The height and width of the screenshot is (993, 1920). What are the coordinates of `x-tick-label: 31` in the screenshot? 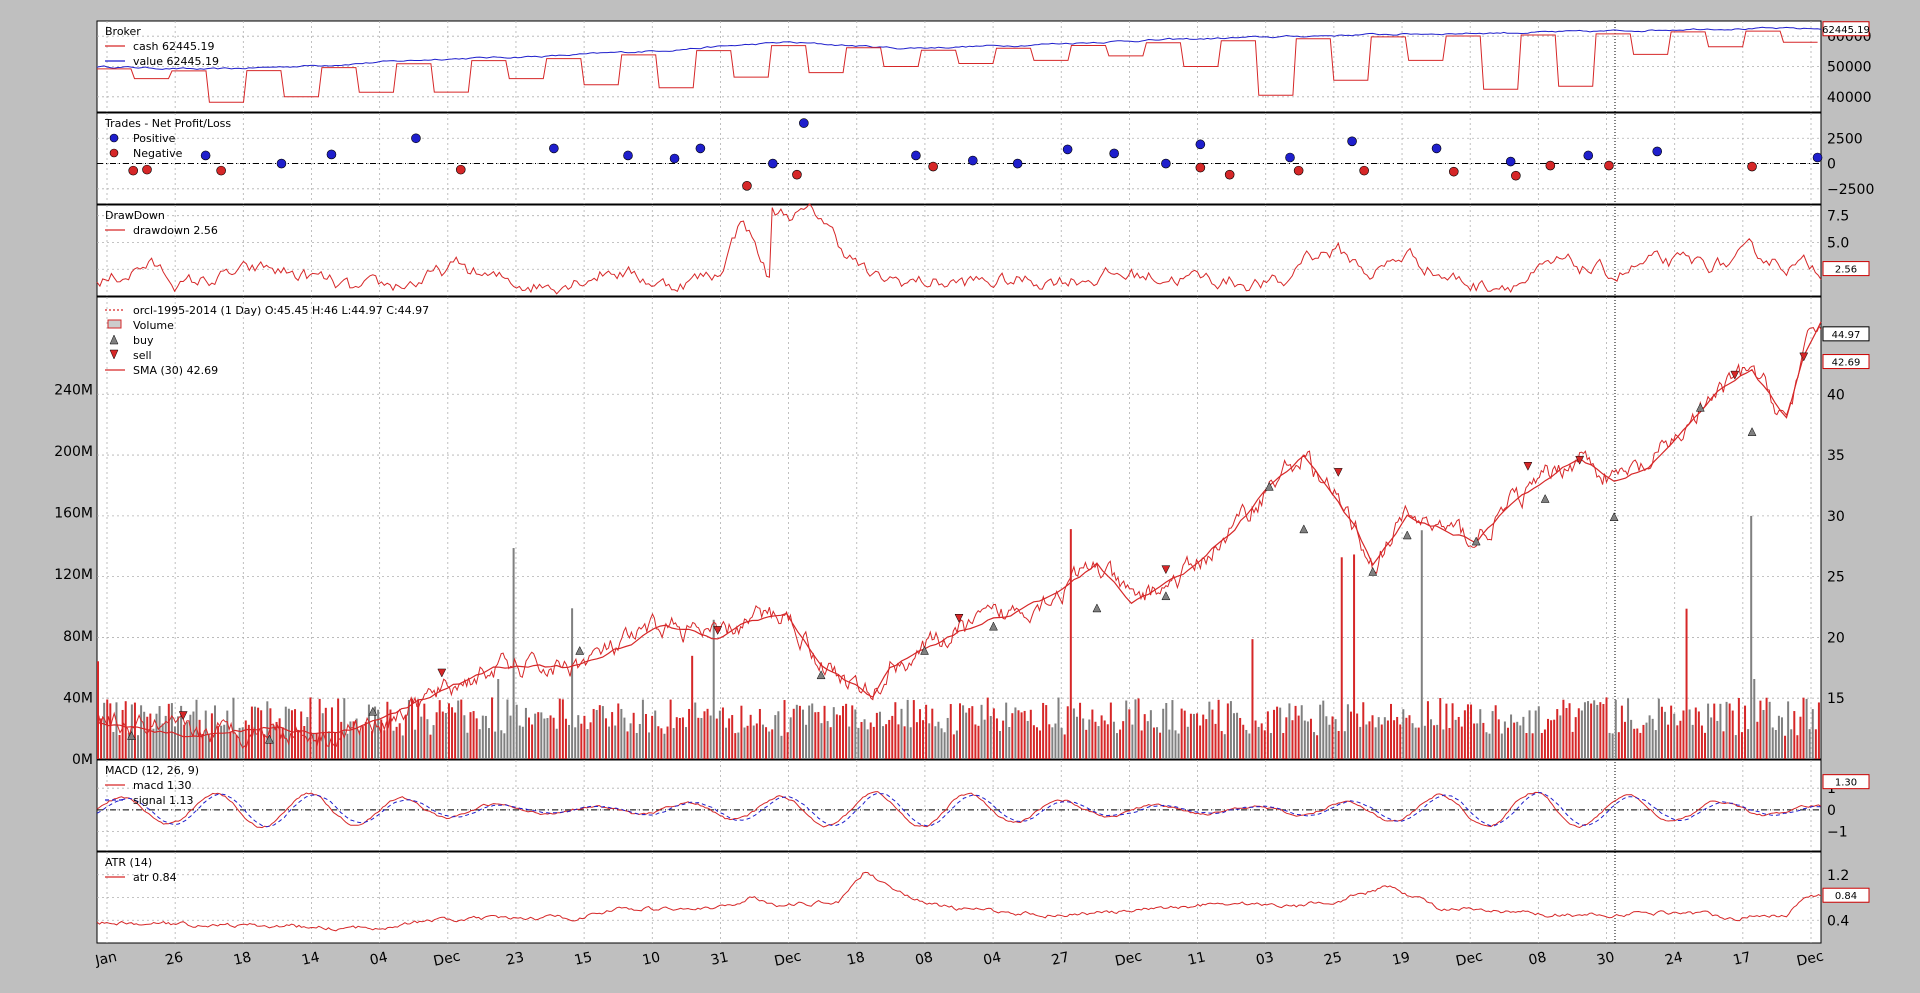 It's located at (719, 958).